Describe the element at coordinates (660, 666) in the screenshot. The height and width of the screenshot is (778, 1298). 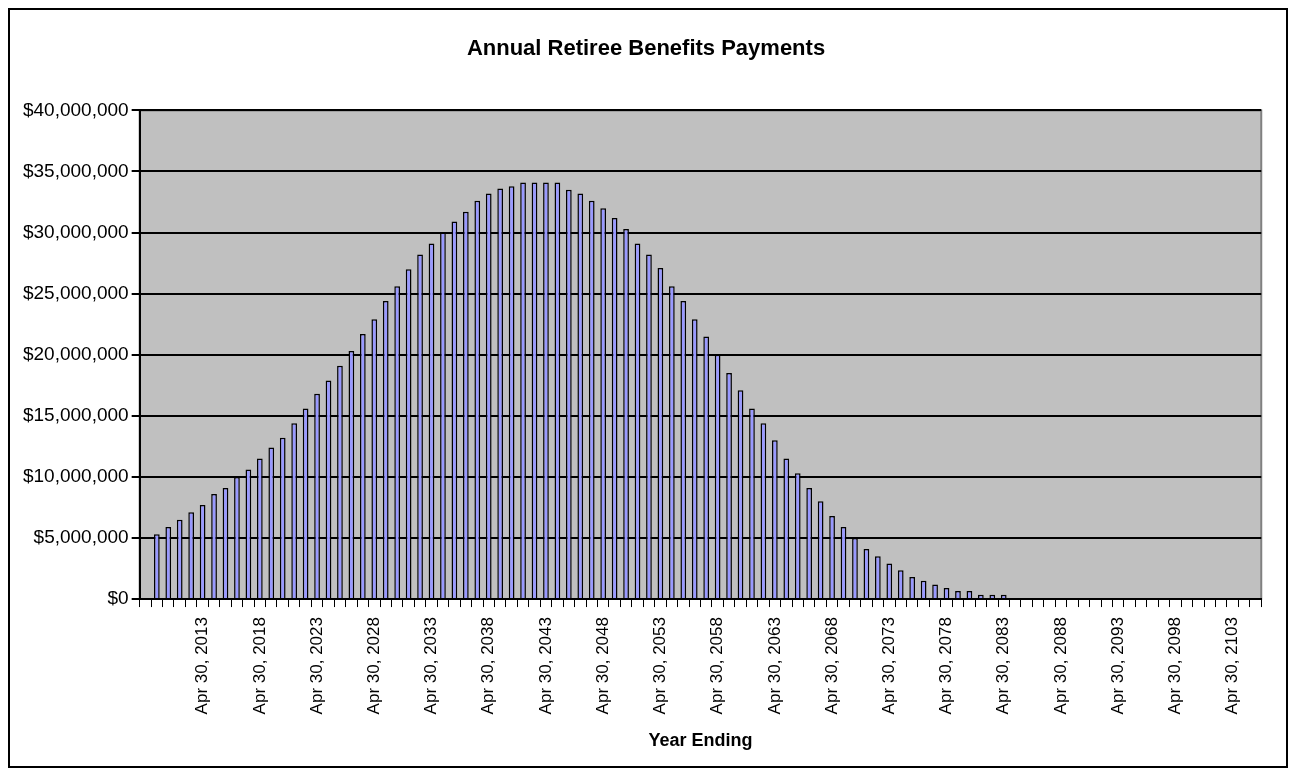
I see `x-tick-label: Apr 30, 2053` at that location.